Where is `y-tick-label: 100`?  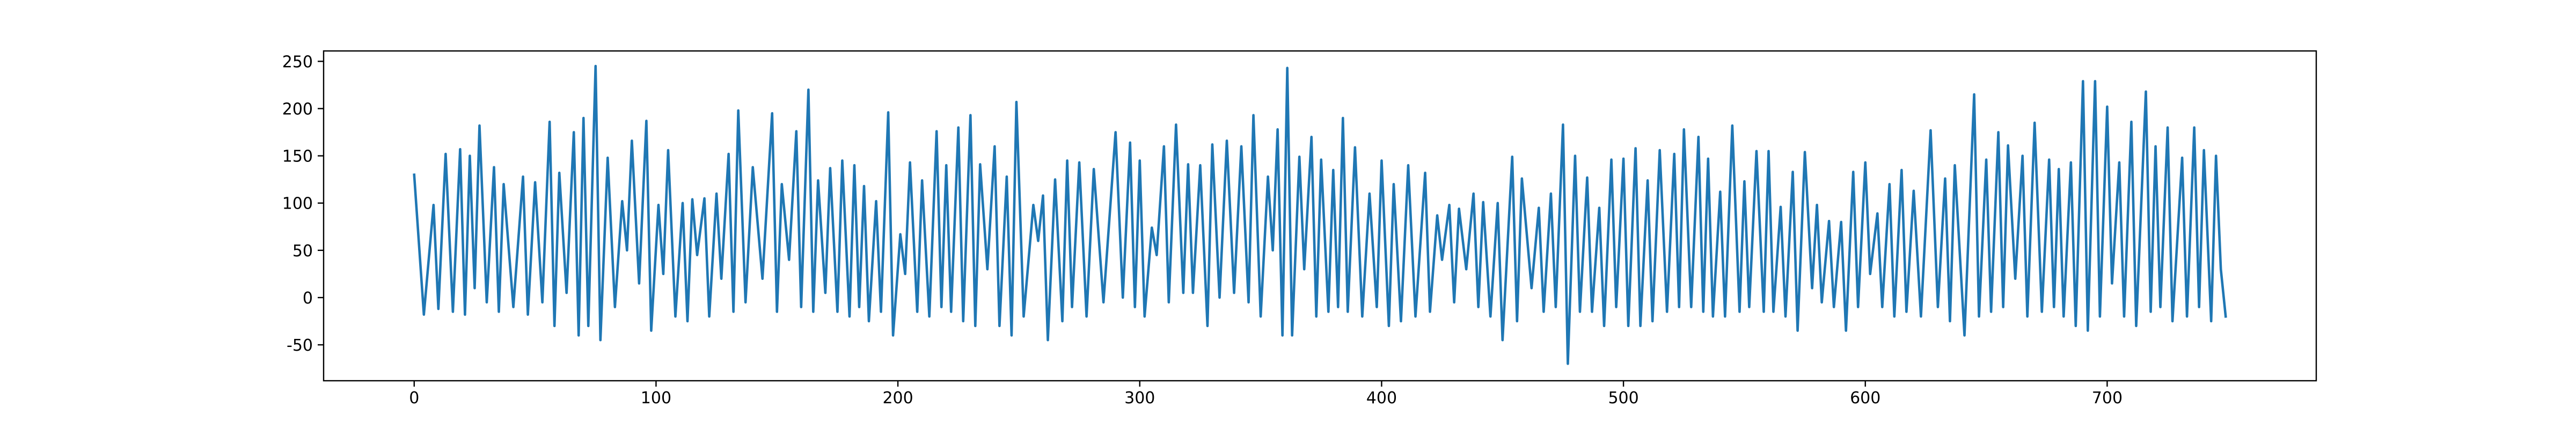 y-tick-label: 100 is located at coordinates (297, 204).